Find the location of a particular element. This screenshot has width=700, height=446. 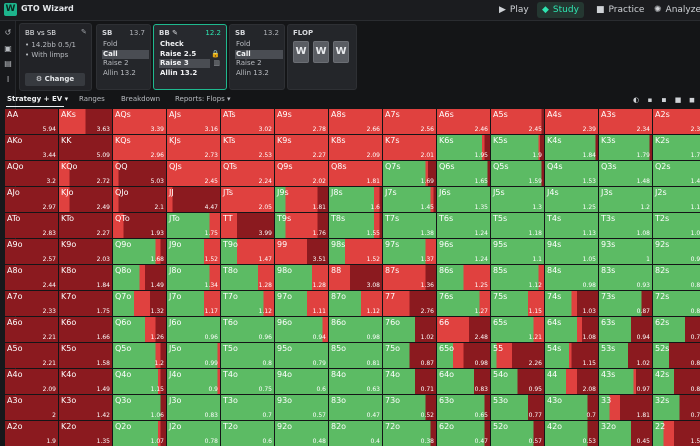

tab-strategy-ev: Strategy + EV ▾ is located at coordinates (37, 99).